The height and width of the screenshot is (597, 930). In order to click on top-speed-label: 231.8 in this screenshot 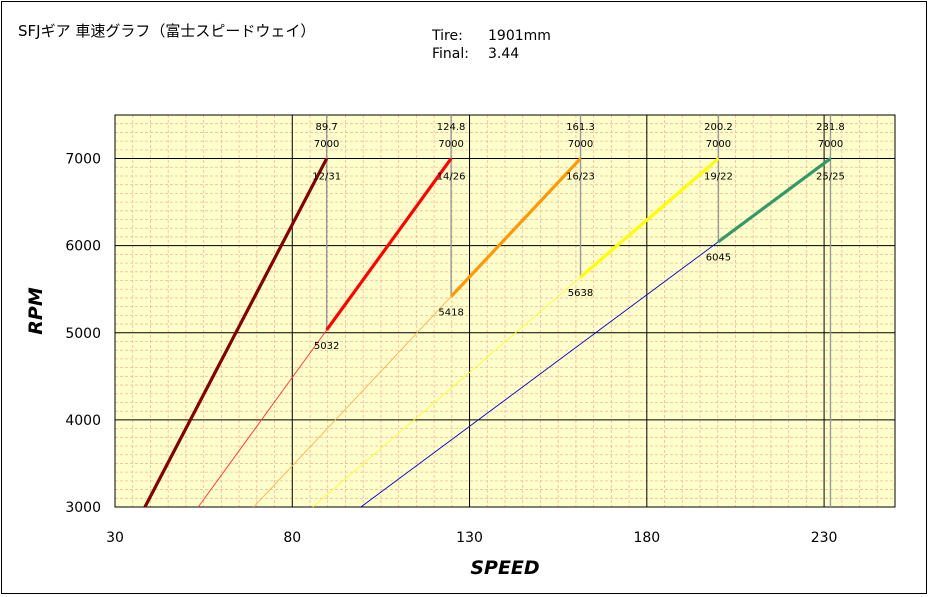, I will do `click(830, 127)`.